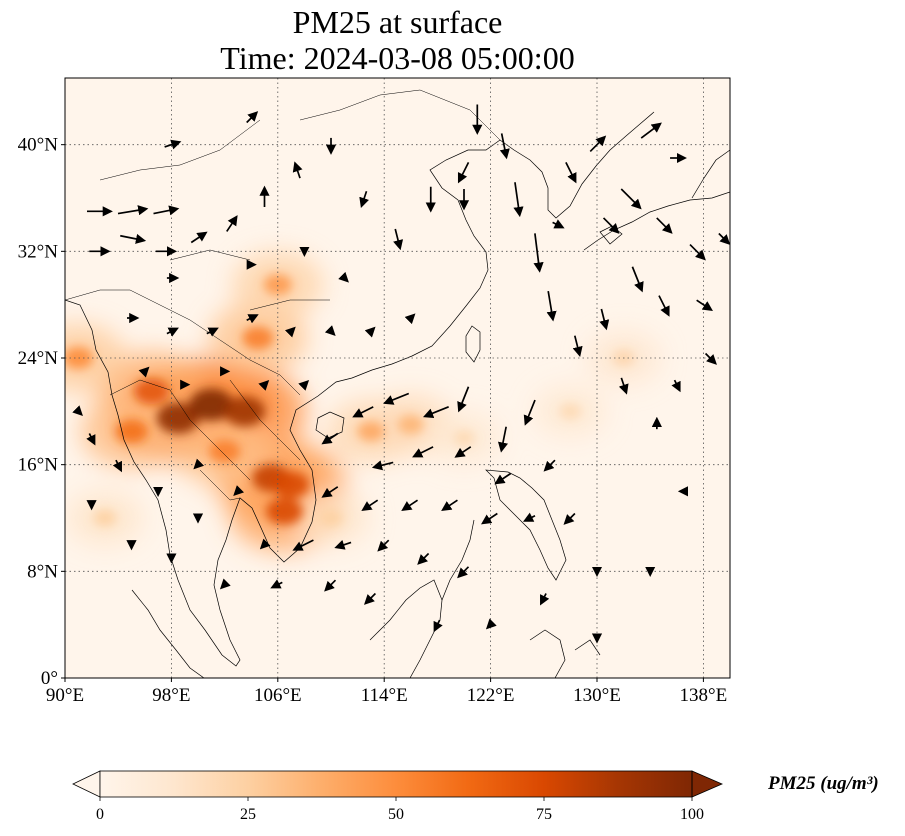 The height and width of the screenshot is (836, 905). I want to click on lon-tick-label-0: 90°E, so click(65, 695).